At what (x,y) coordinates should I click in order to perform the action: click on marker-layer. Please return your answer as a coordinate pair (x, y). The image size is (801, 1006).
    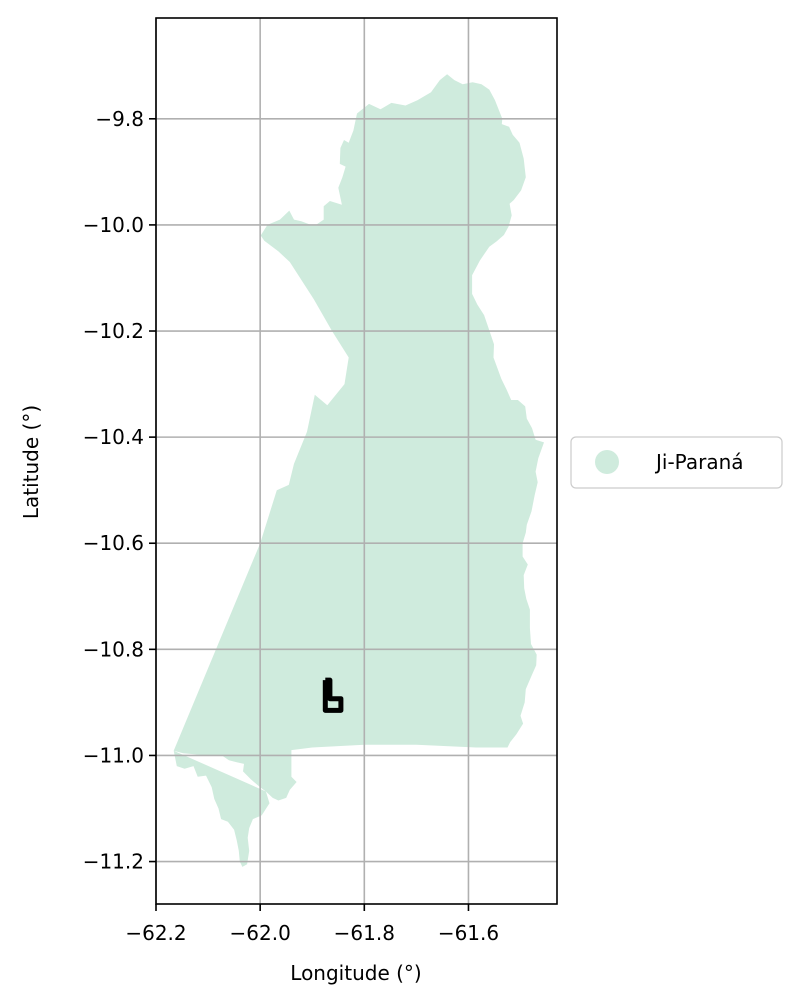
    Looking at the image, I should click on (333, 695).